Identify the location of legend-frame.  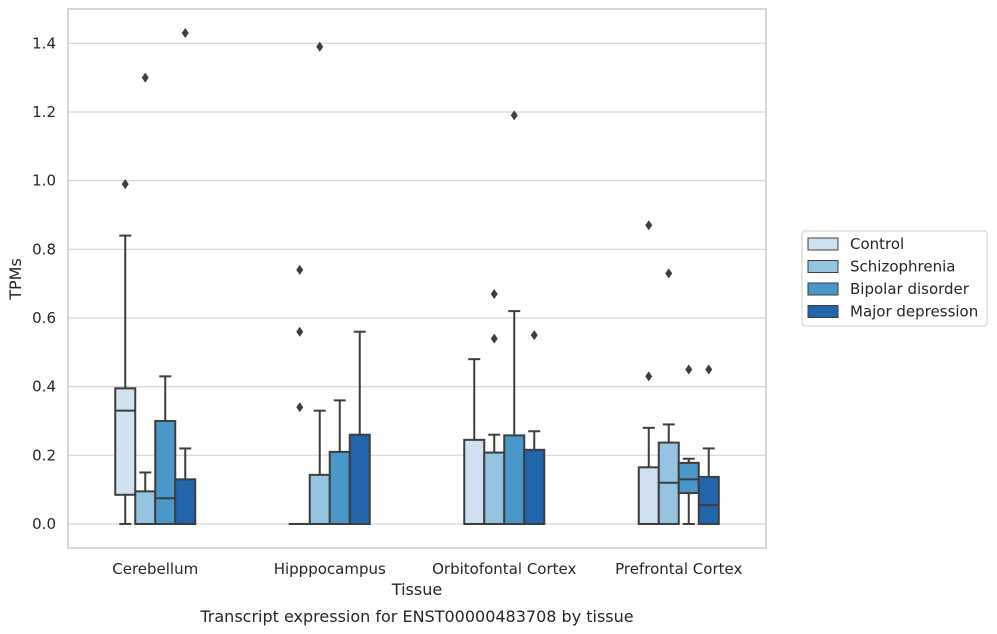
(894, 278).